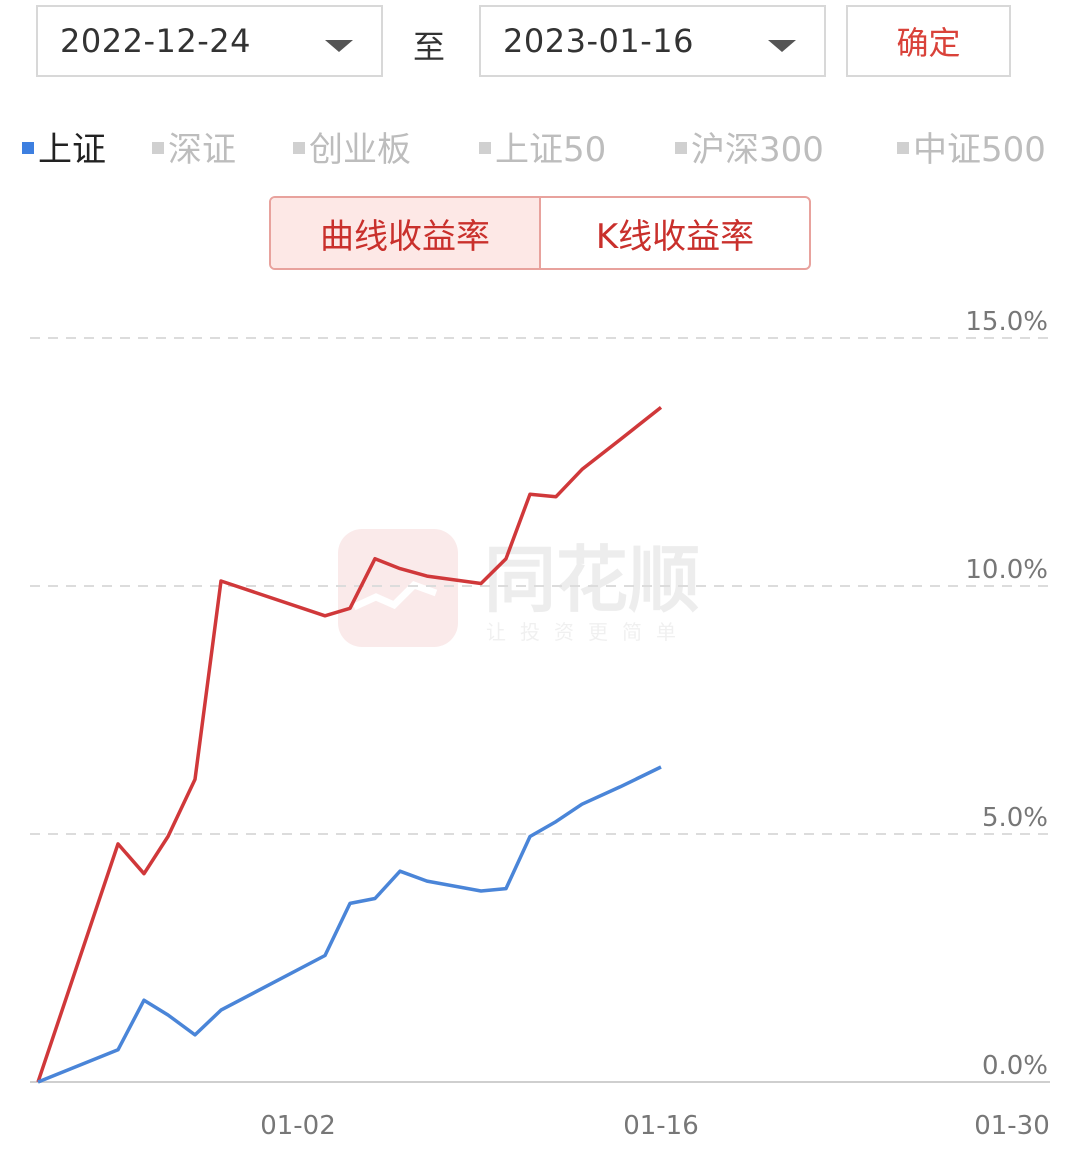 The image size is (1080, 1158). What do you see at coordinates (588, 632) in the screenshot?
I see `watermark-slogan: 让投资更简单` at bounding box center [588, 632].